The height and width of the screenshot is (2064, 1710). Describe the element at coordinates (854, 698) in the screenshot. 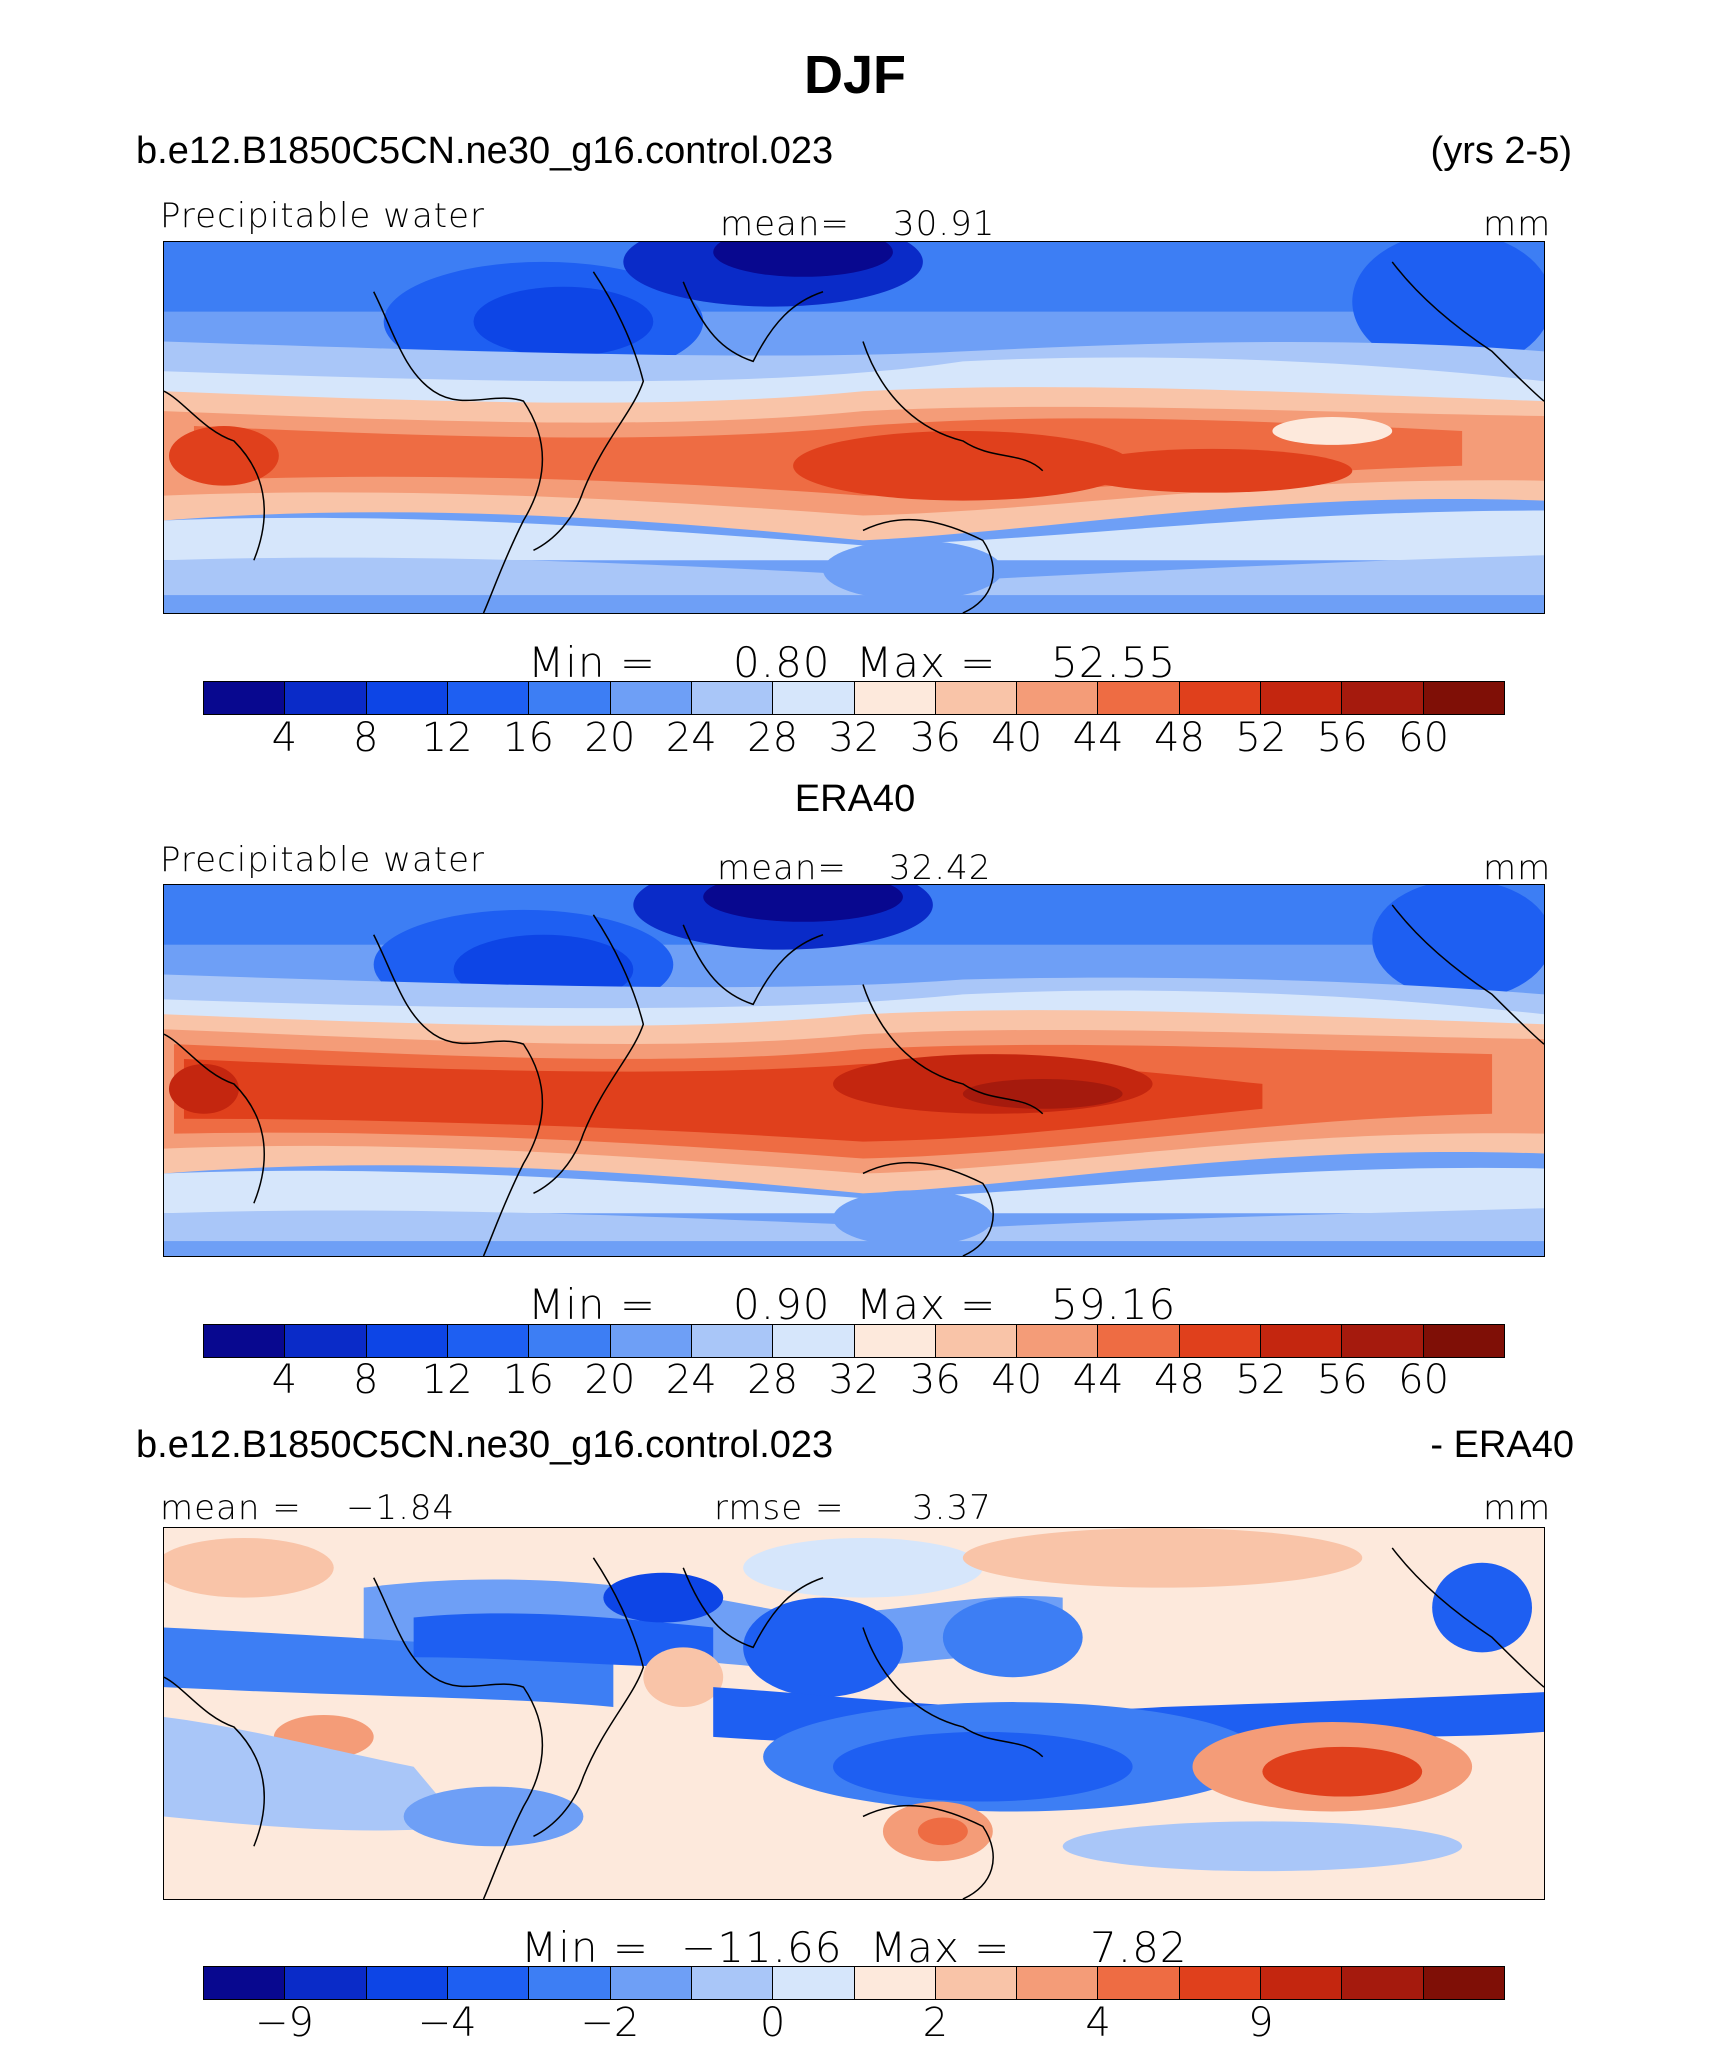

I see `panel1-colorbar` at that location.